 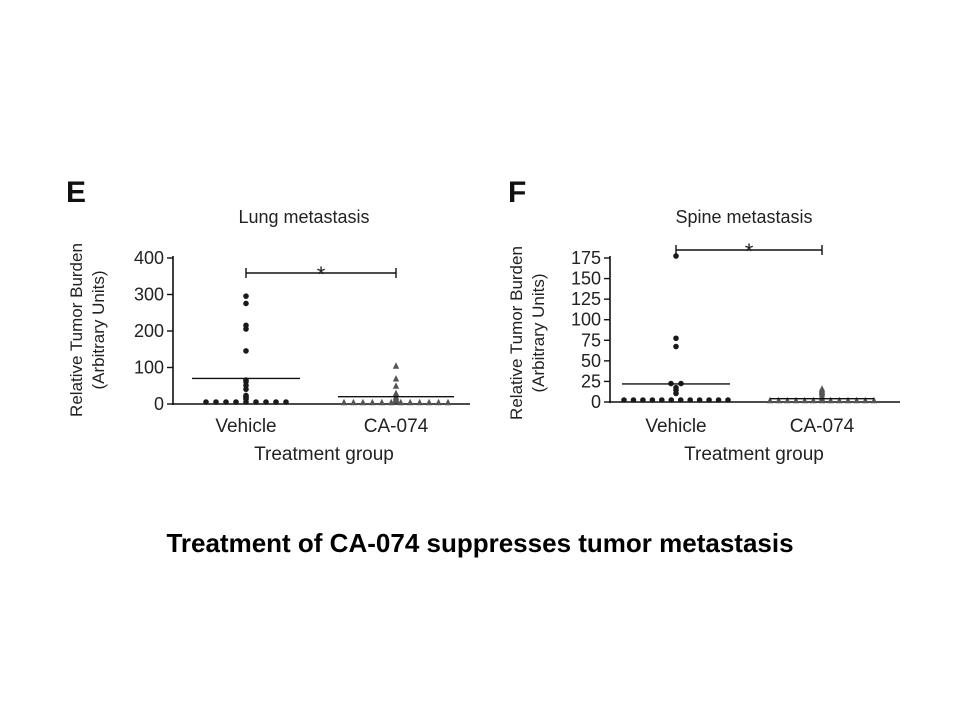 I want to click on spine-y-tick-label: 75, so click(x=591, y=340).